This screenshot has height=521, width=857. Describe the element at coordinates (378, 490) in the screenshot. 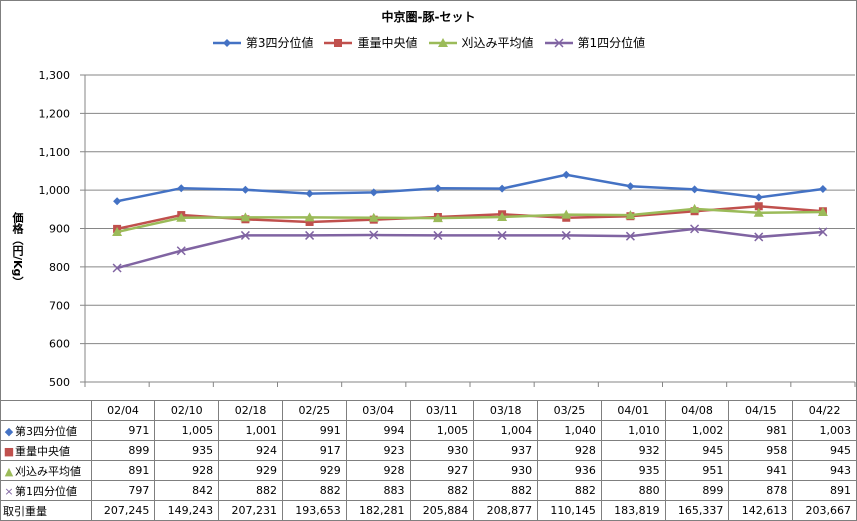

I see `data-label: 883` at that location.